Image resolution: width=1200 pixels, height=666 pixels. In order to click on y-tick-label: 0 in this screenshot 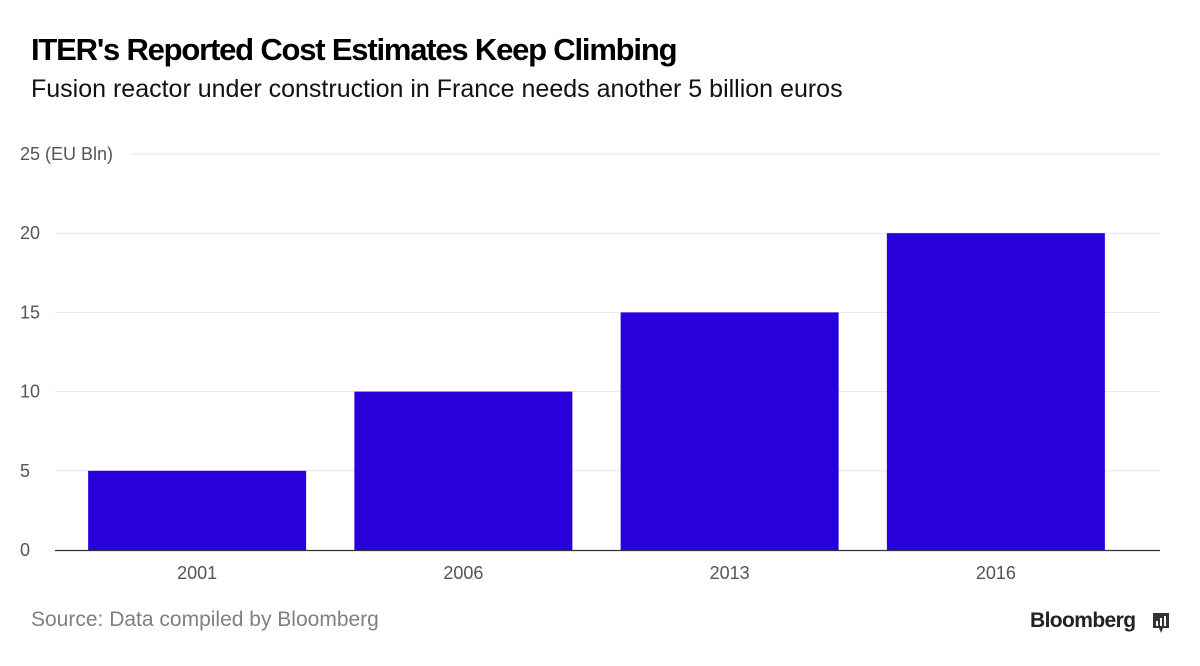, I will do `click(25, 550)`.